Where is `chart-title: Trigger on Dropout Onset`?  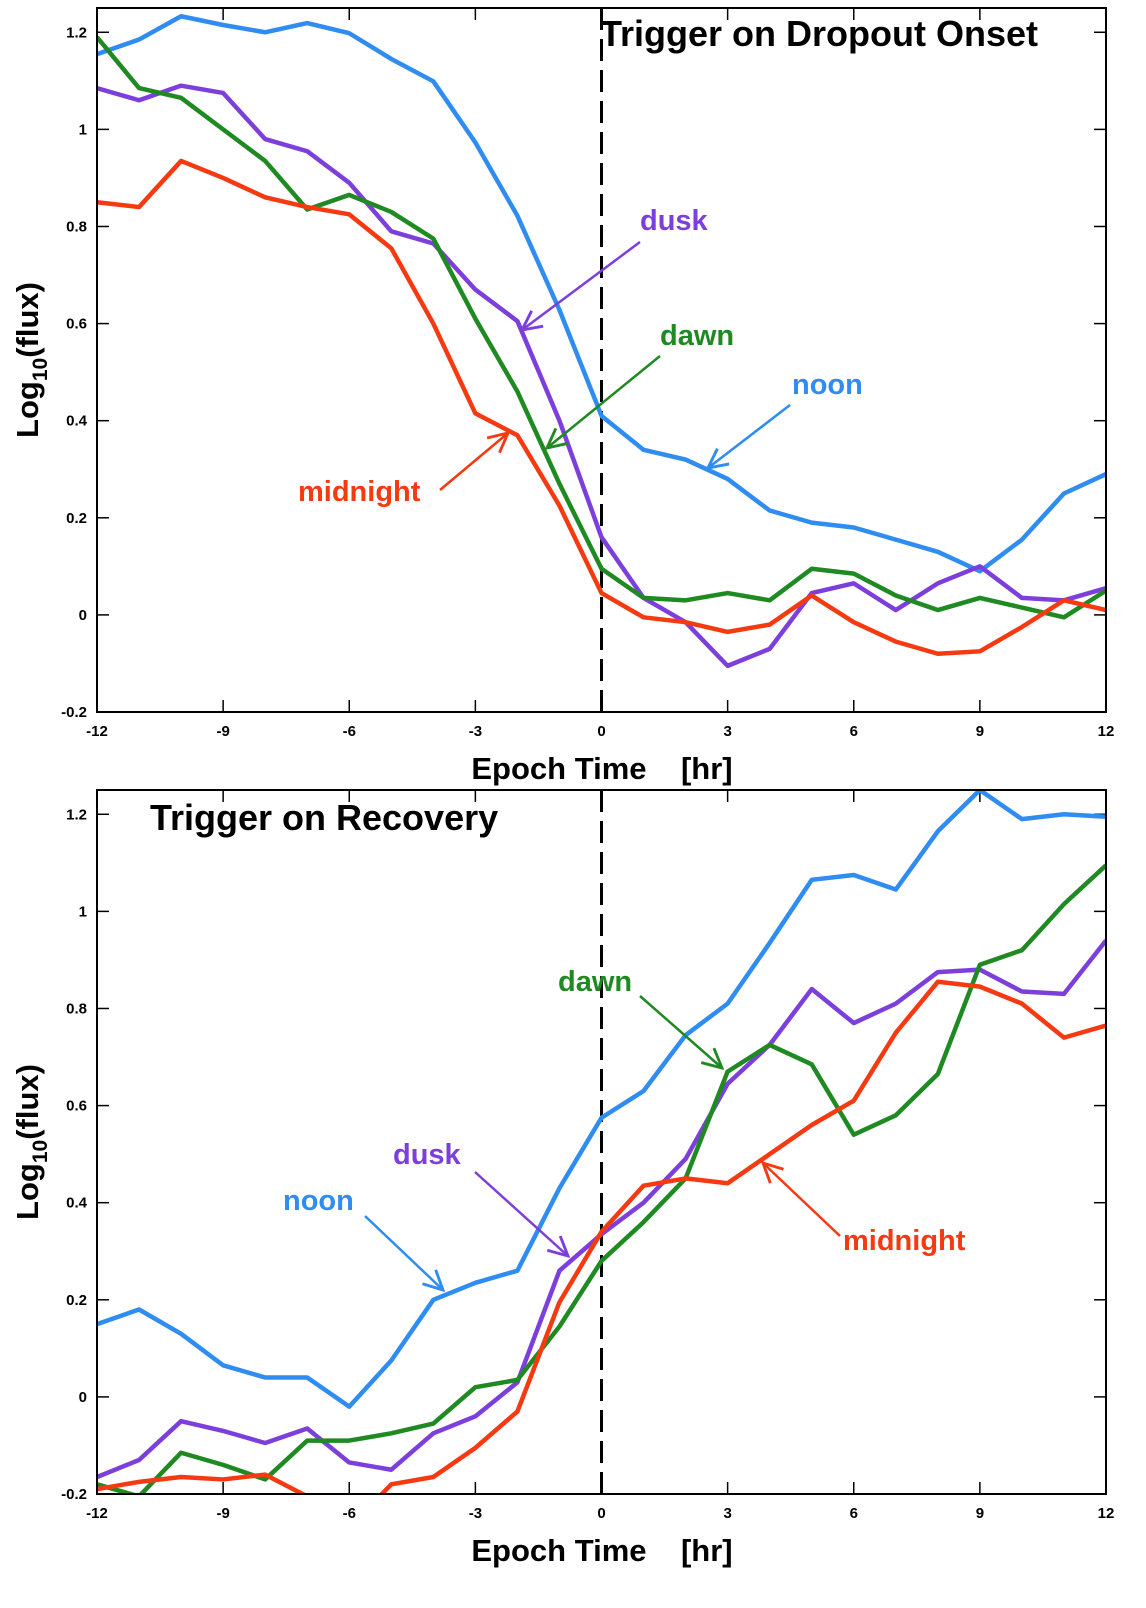
chart-title: Trigger on Dropout Onset is located at coordinates (819, 33).